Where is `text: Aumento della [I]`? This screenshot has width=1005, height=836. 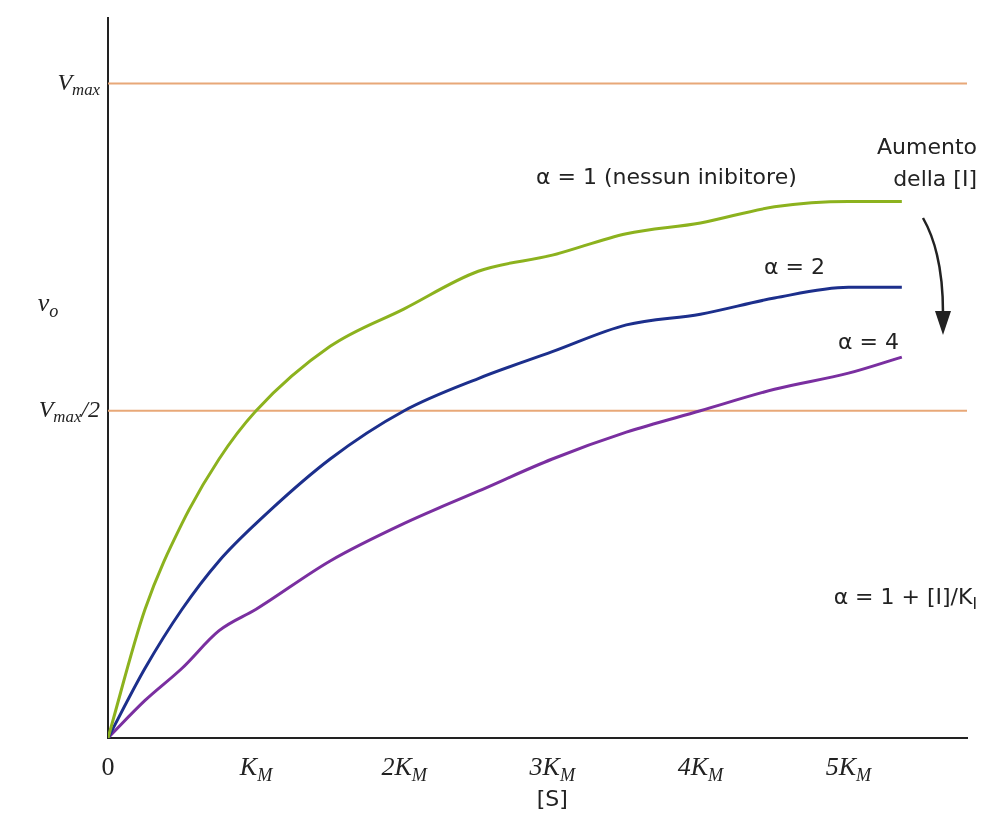 text: Aumento della [I] is located at coordinates (927, 162).